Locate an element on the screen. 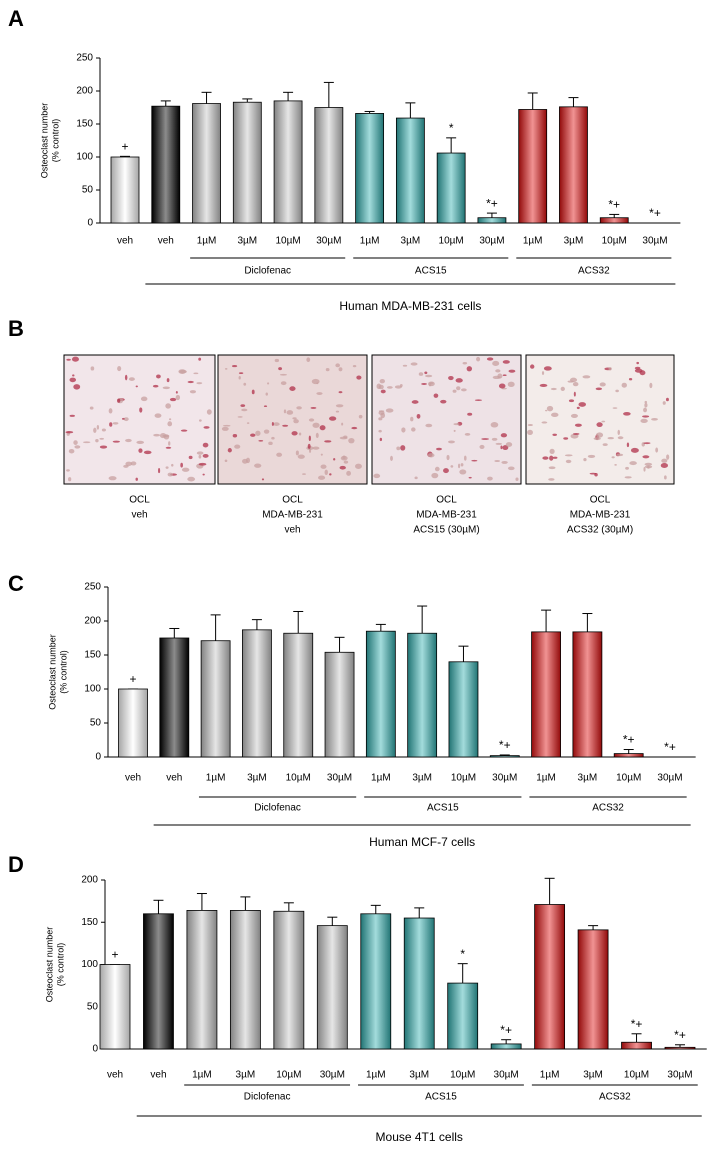  y-tick-label: 150 is located at coordinates (84, 124).